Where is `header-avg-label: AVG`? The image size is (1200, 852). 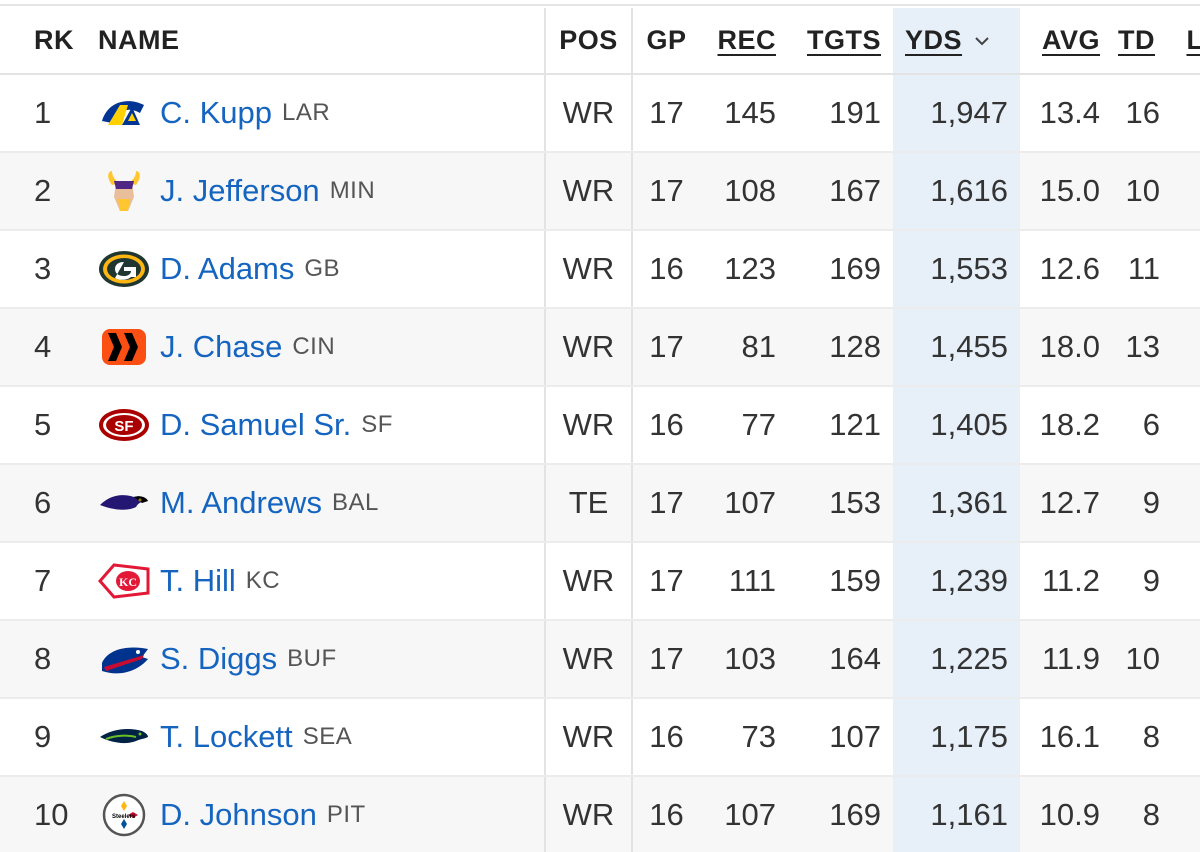
header-avg-label: AVG is located at coordinates (1070, 40).